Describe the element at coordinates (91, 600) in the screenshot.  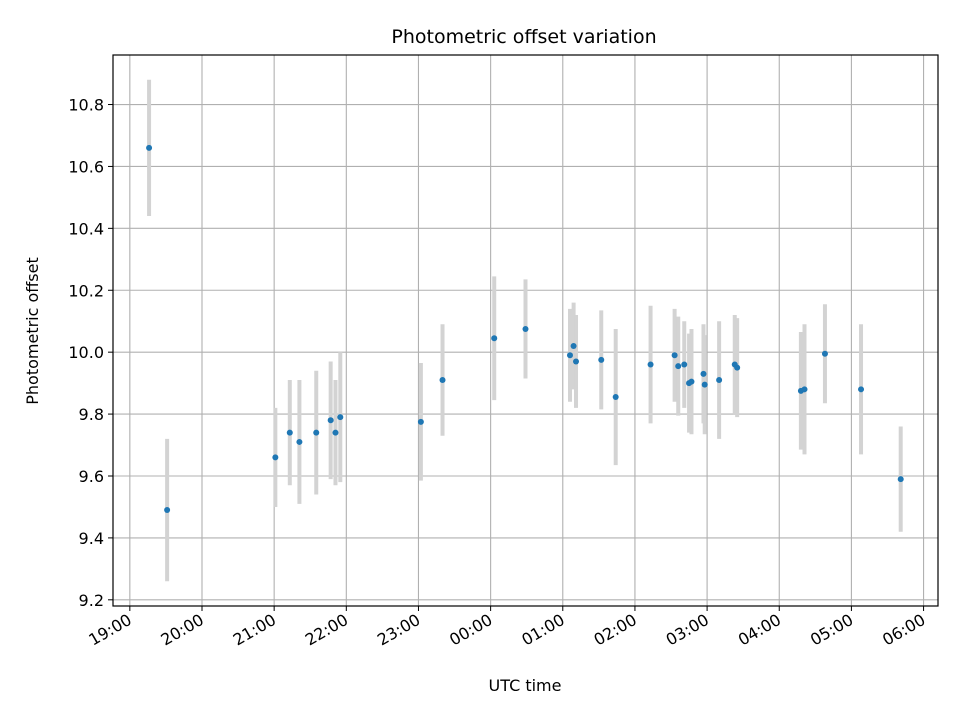
I see `y-tick-label: 9.2` at that location.